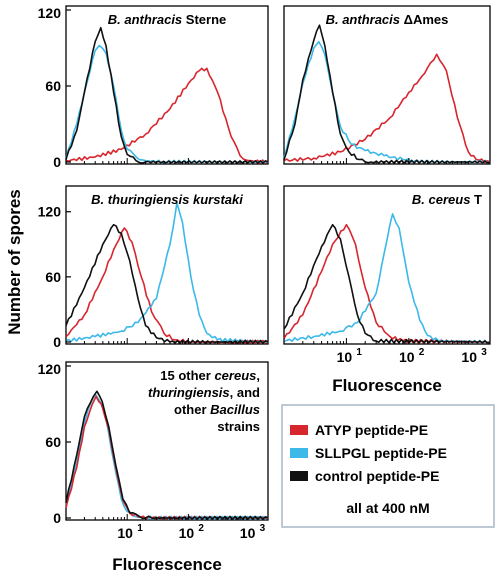  I want to click on panel-5-xtick-exponent-3: 3, so click(263, 528).